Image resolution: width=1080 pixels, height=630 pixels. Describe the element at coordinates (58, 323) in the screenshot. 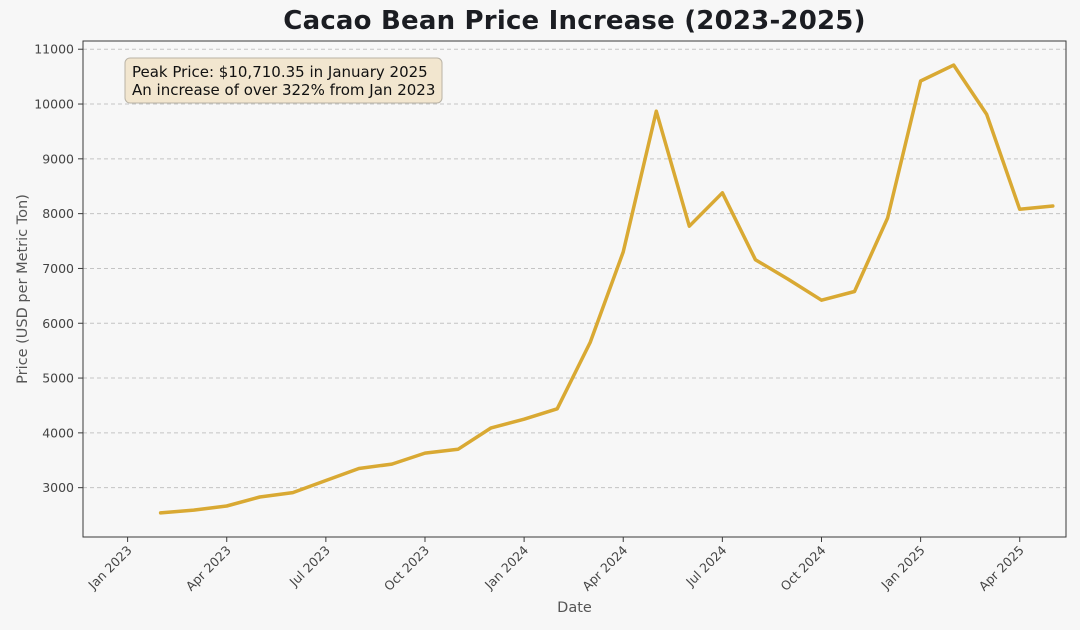

I see `y-tick-label: 6000` at that location.